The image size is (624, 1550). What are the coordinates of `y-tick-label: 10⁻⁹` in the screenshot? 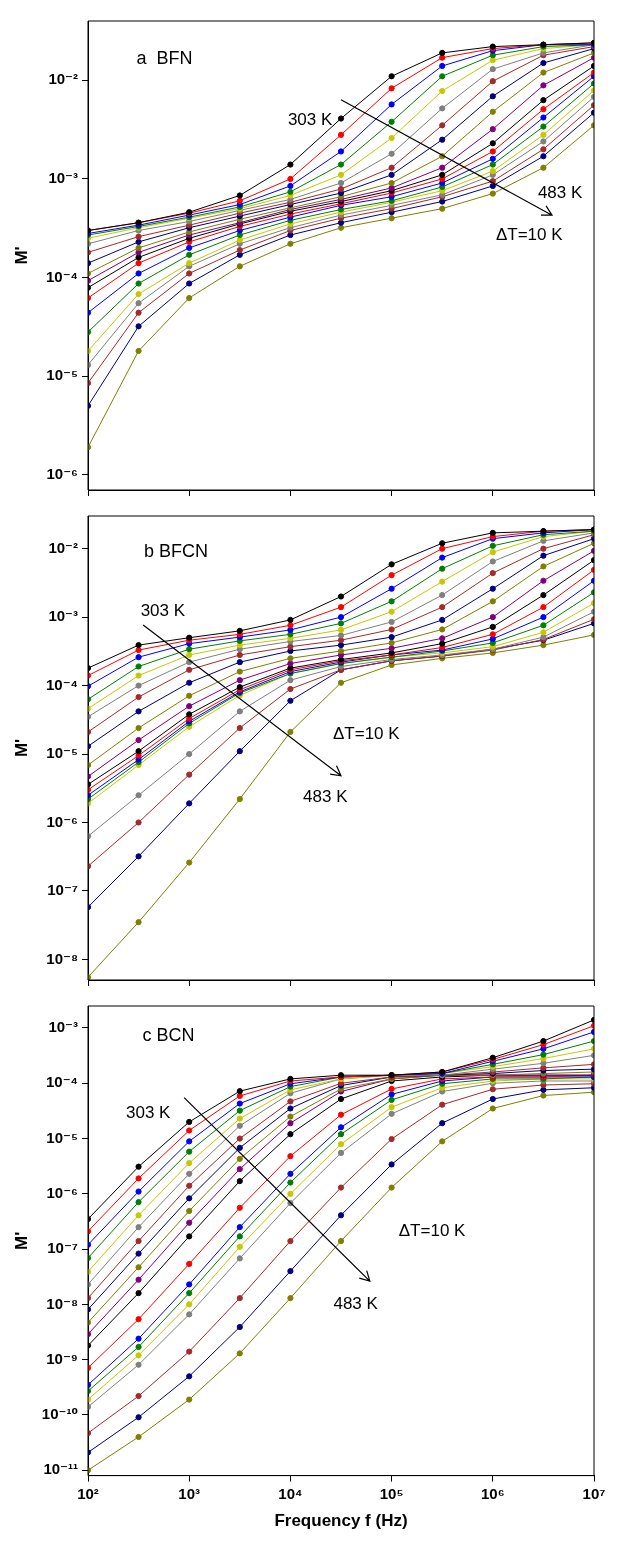 It's located at (62, 1358).